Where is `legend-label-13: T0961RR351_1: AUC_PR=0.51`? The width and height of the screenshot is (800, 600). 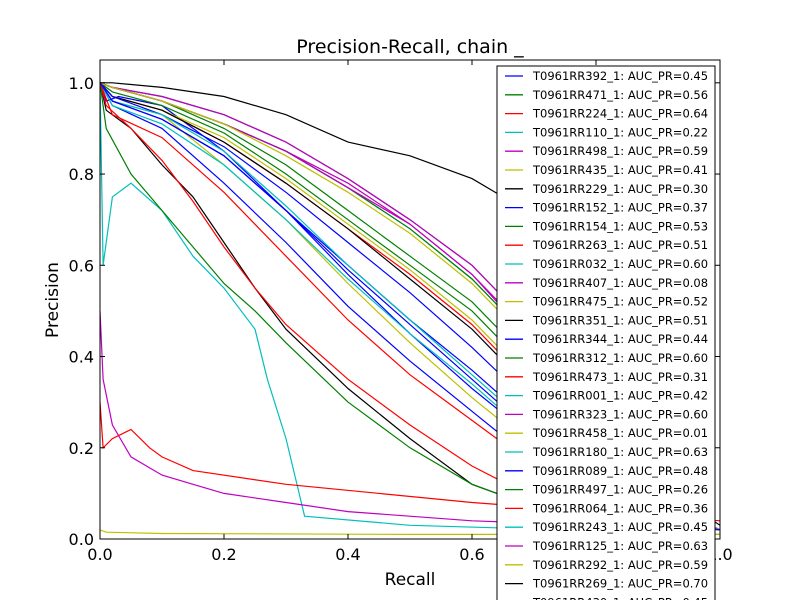 legend-label-13: T0961RR351_1: AUC_PR=0.51 is located at coordinates (620, 320).